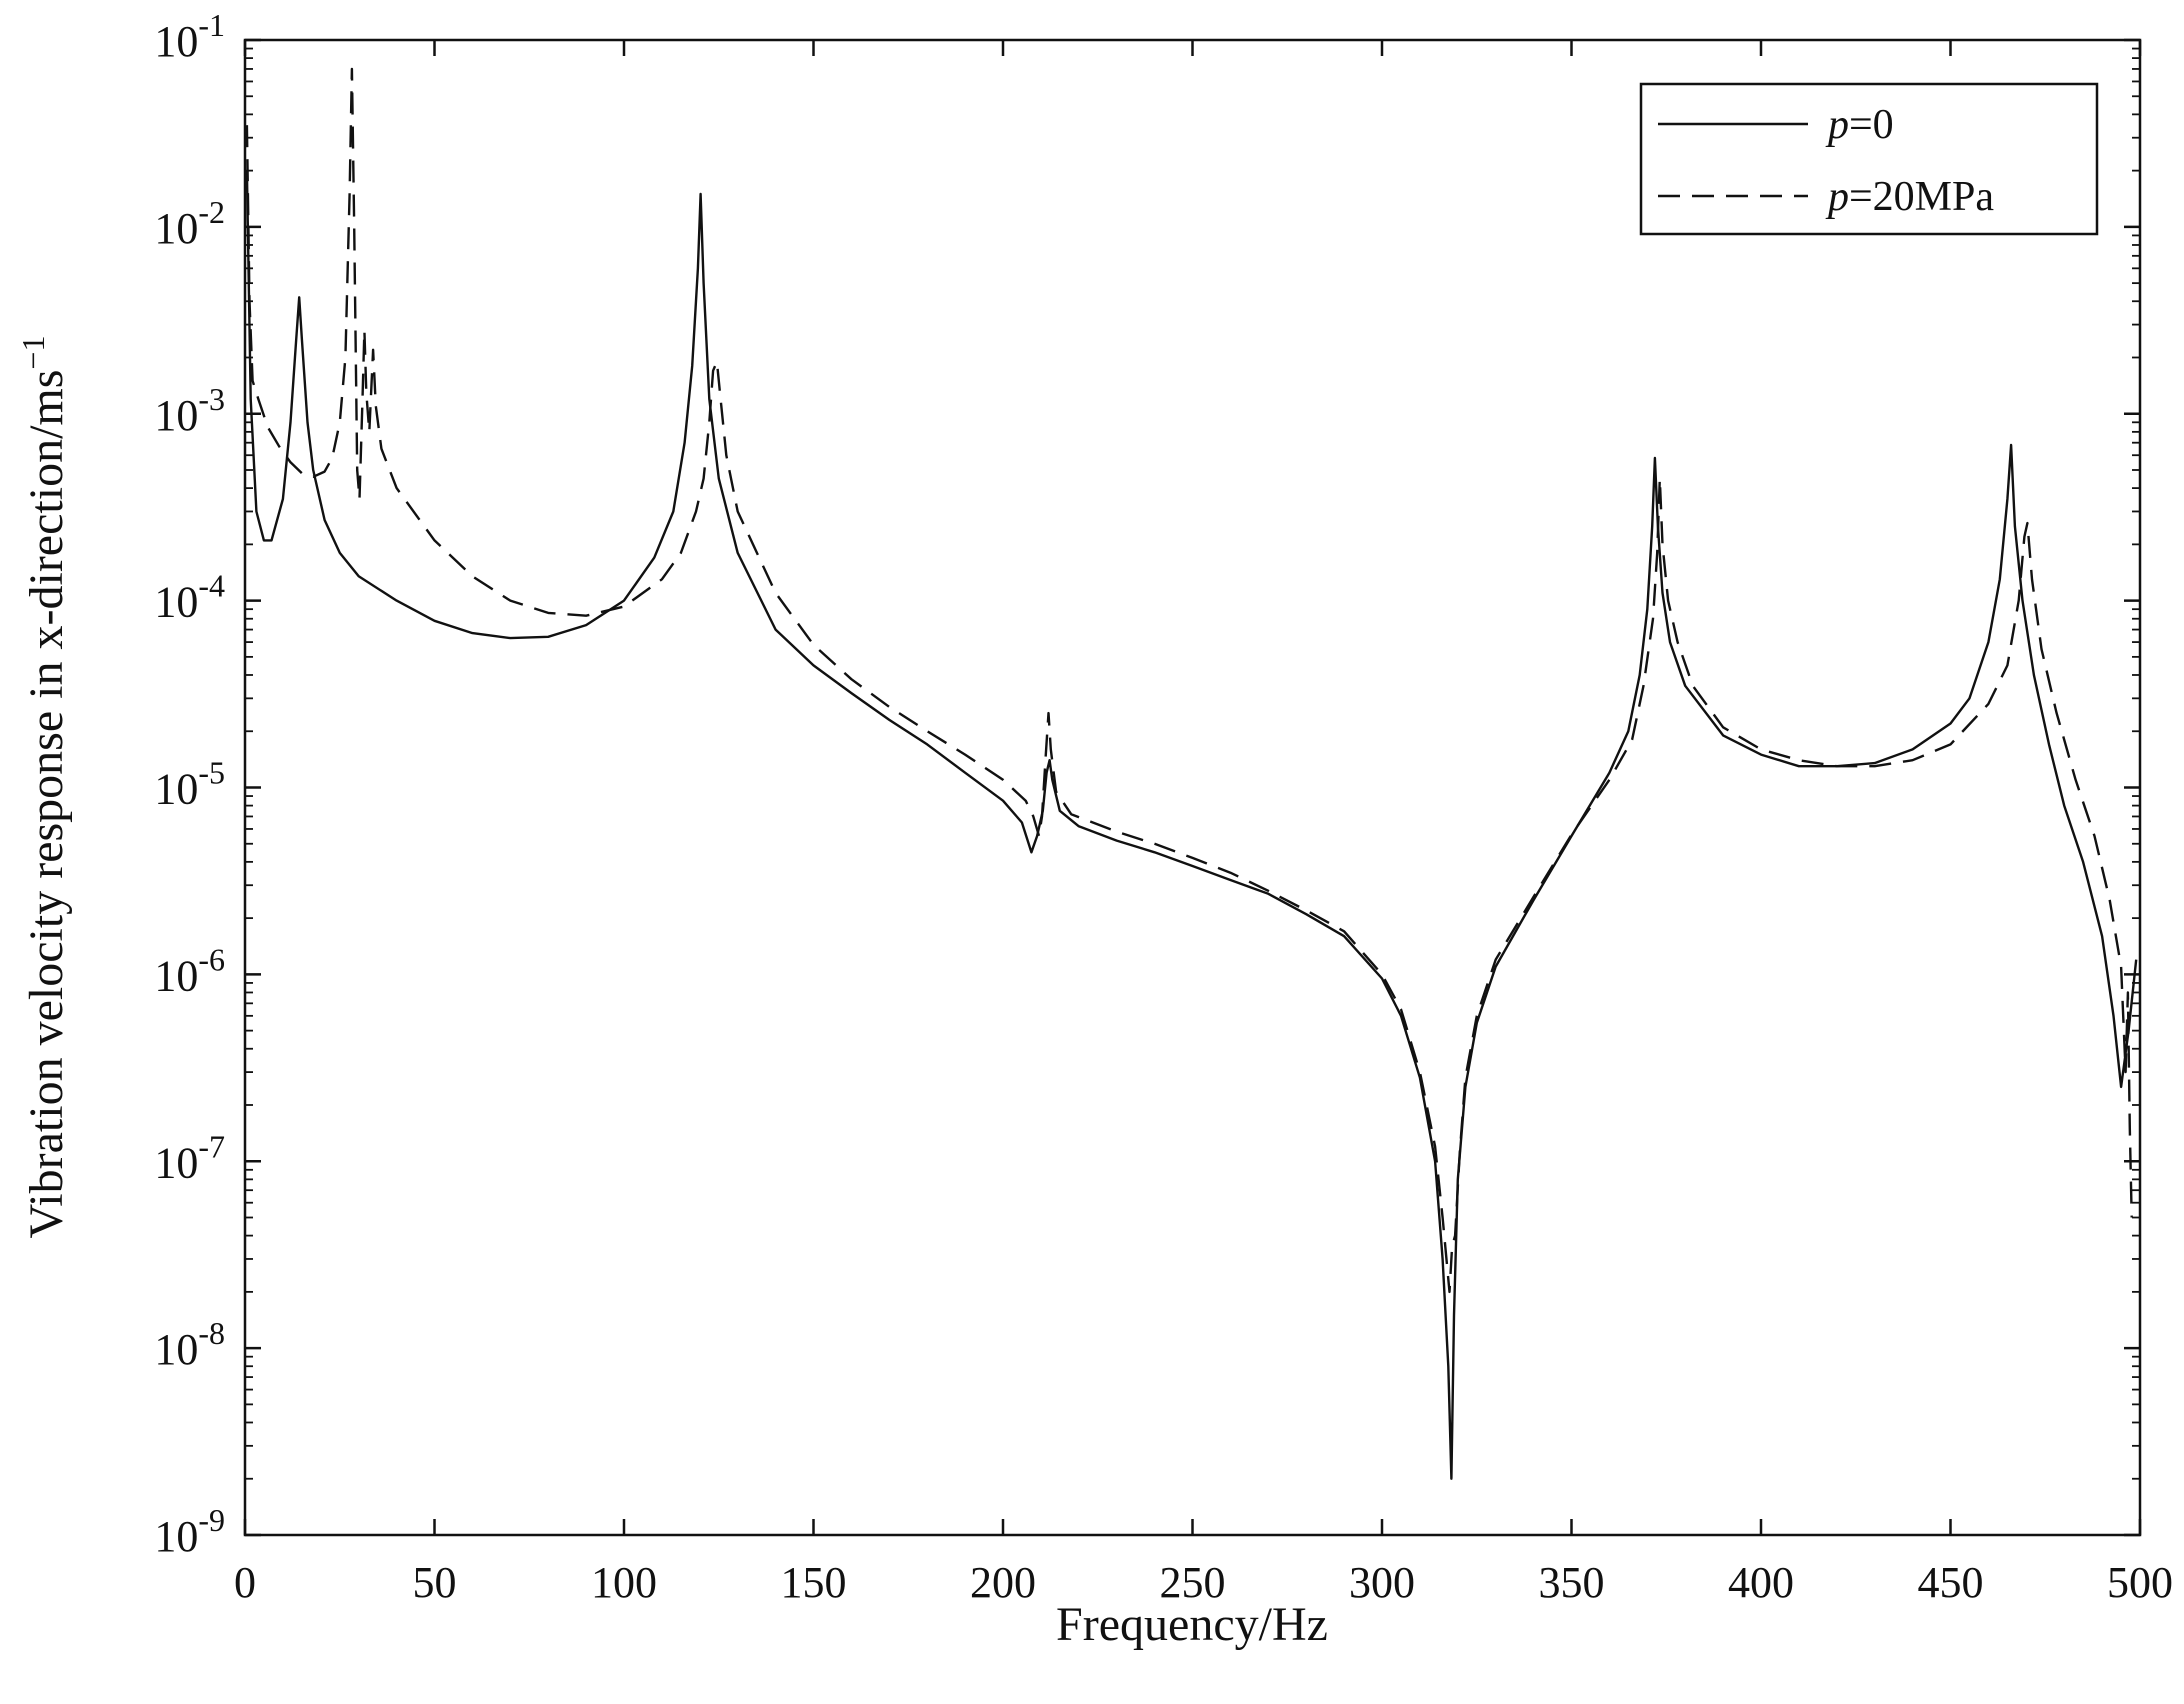 The image size is (2184, 1704). Describe the element at coordinates (189, 784) in the screenshot. I see `y-tick-label: 10⁻⁵` at that location.